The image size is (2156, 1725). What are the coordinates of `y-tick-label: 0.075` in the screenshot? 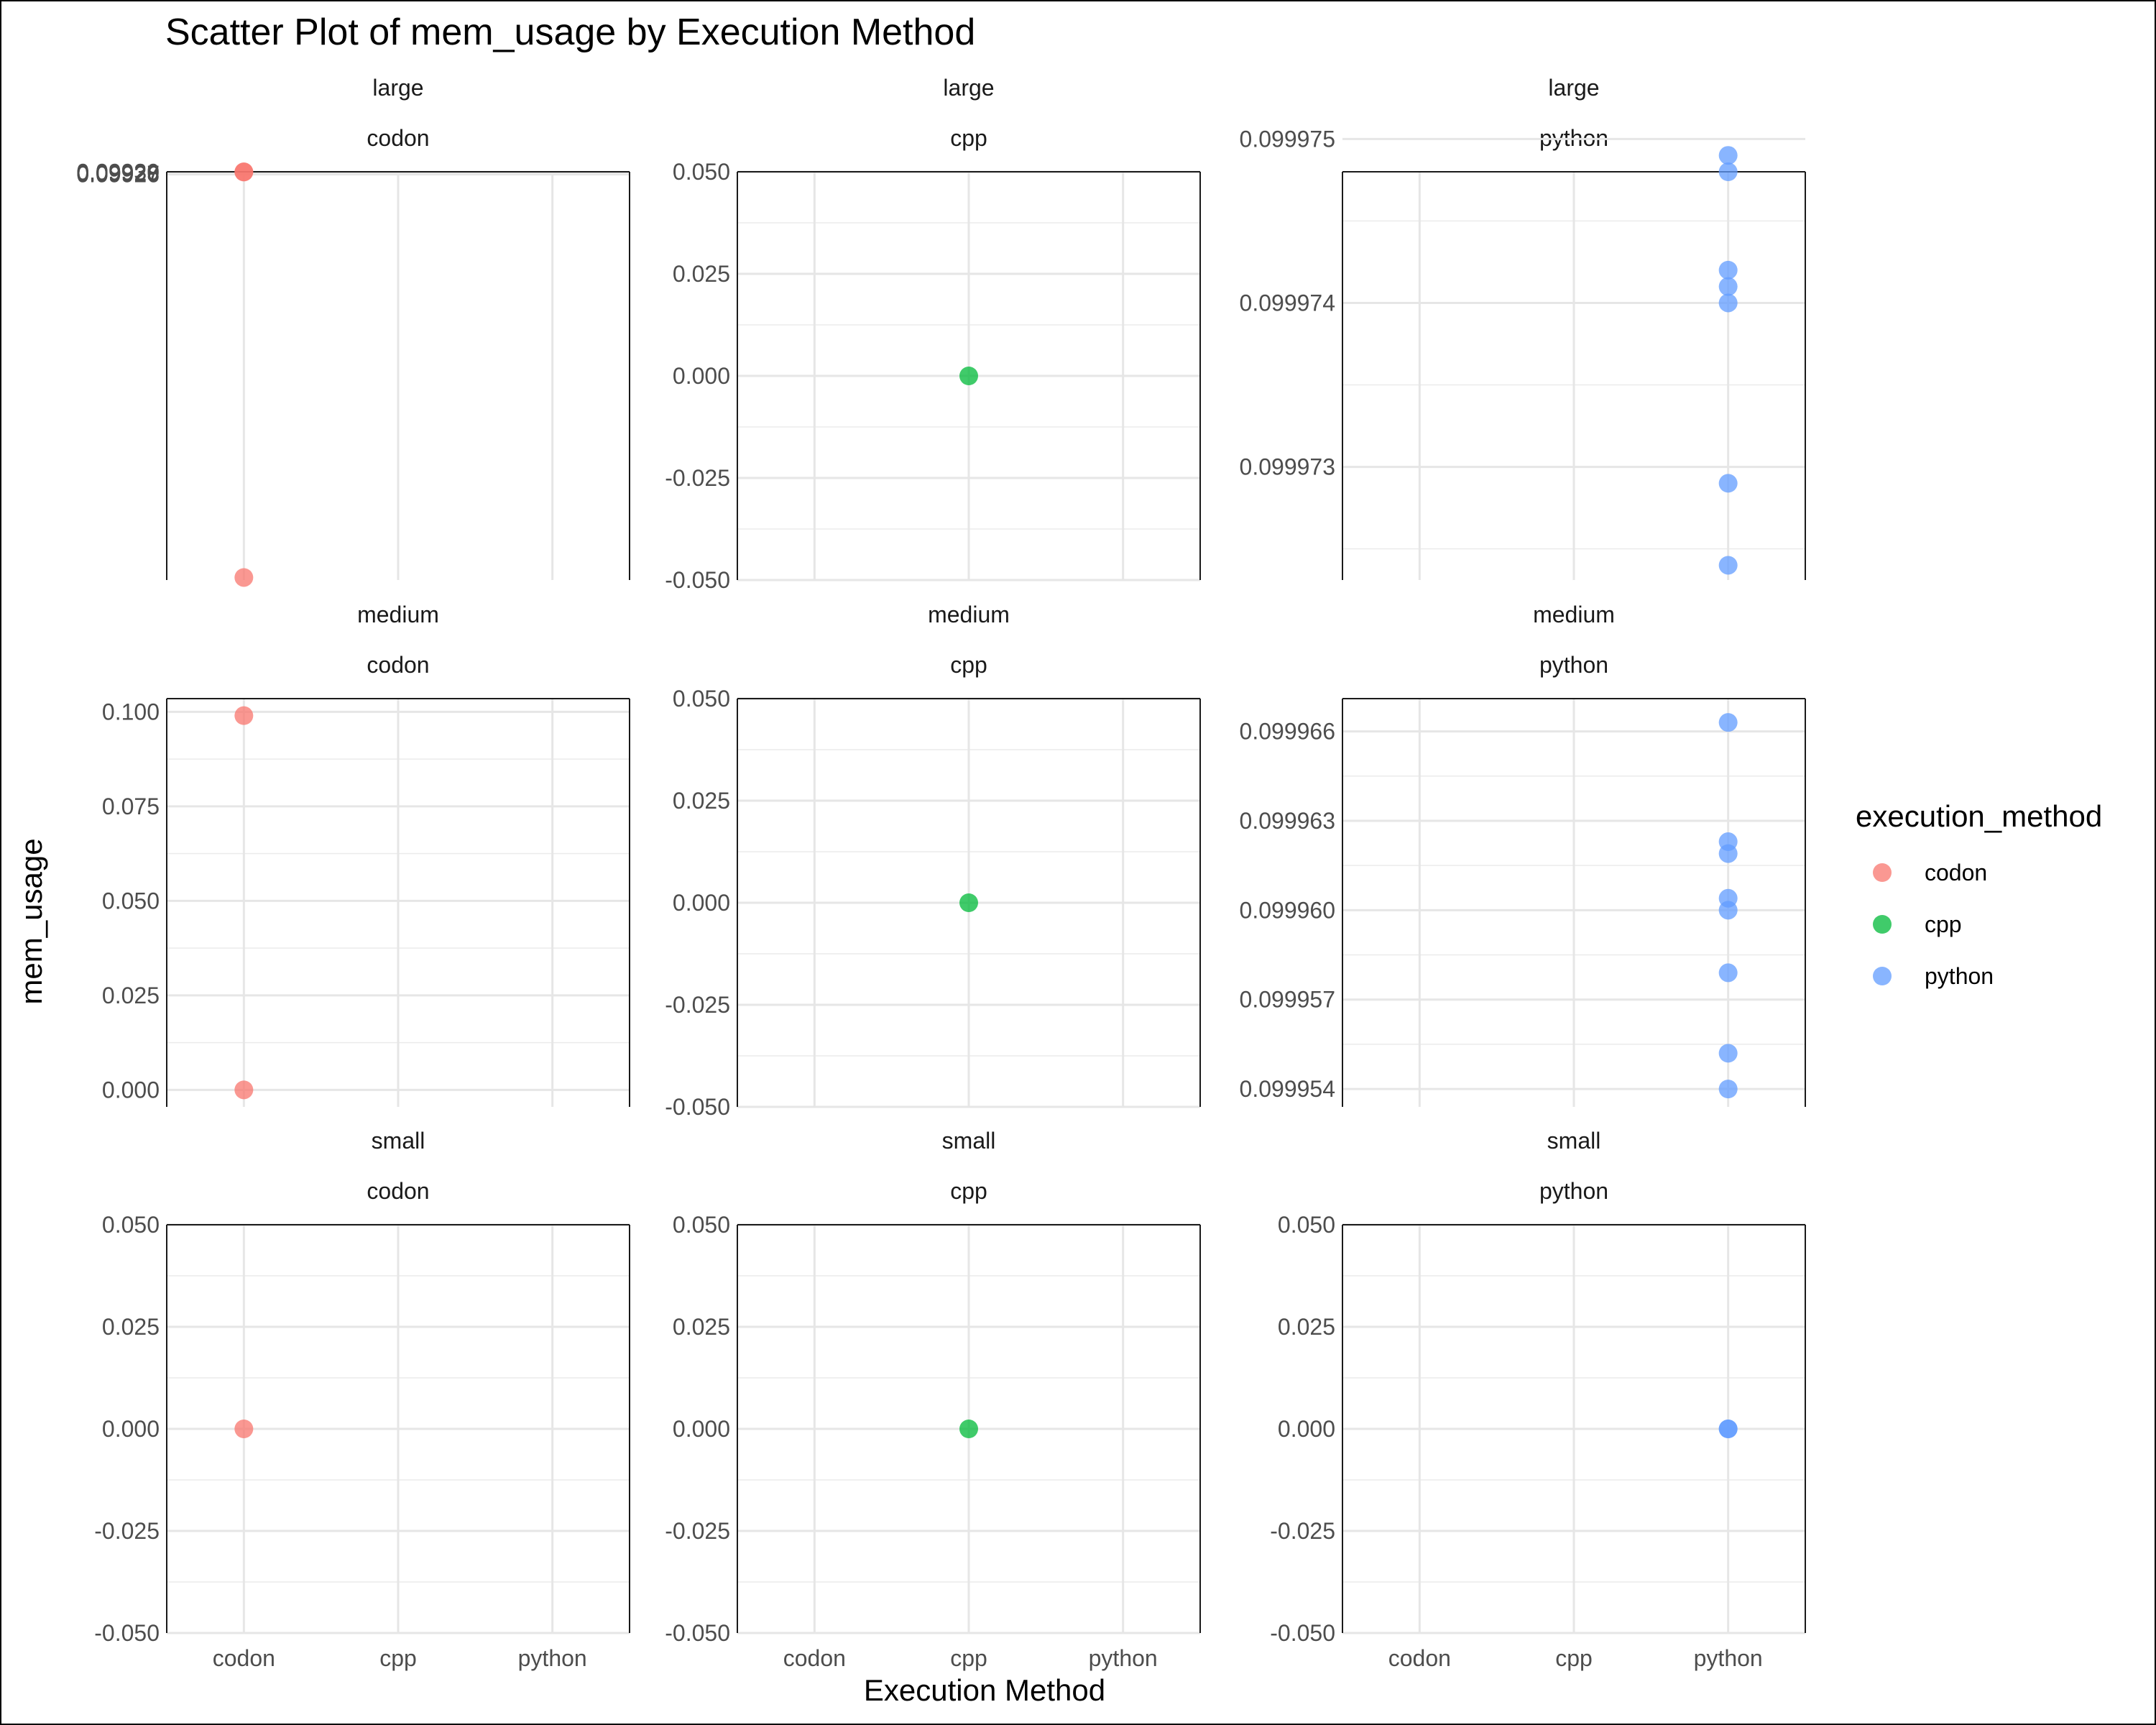 It's located at (131, 806).